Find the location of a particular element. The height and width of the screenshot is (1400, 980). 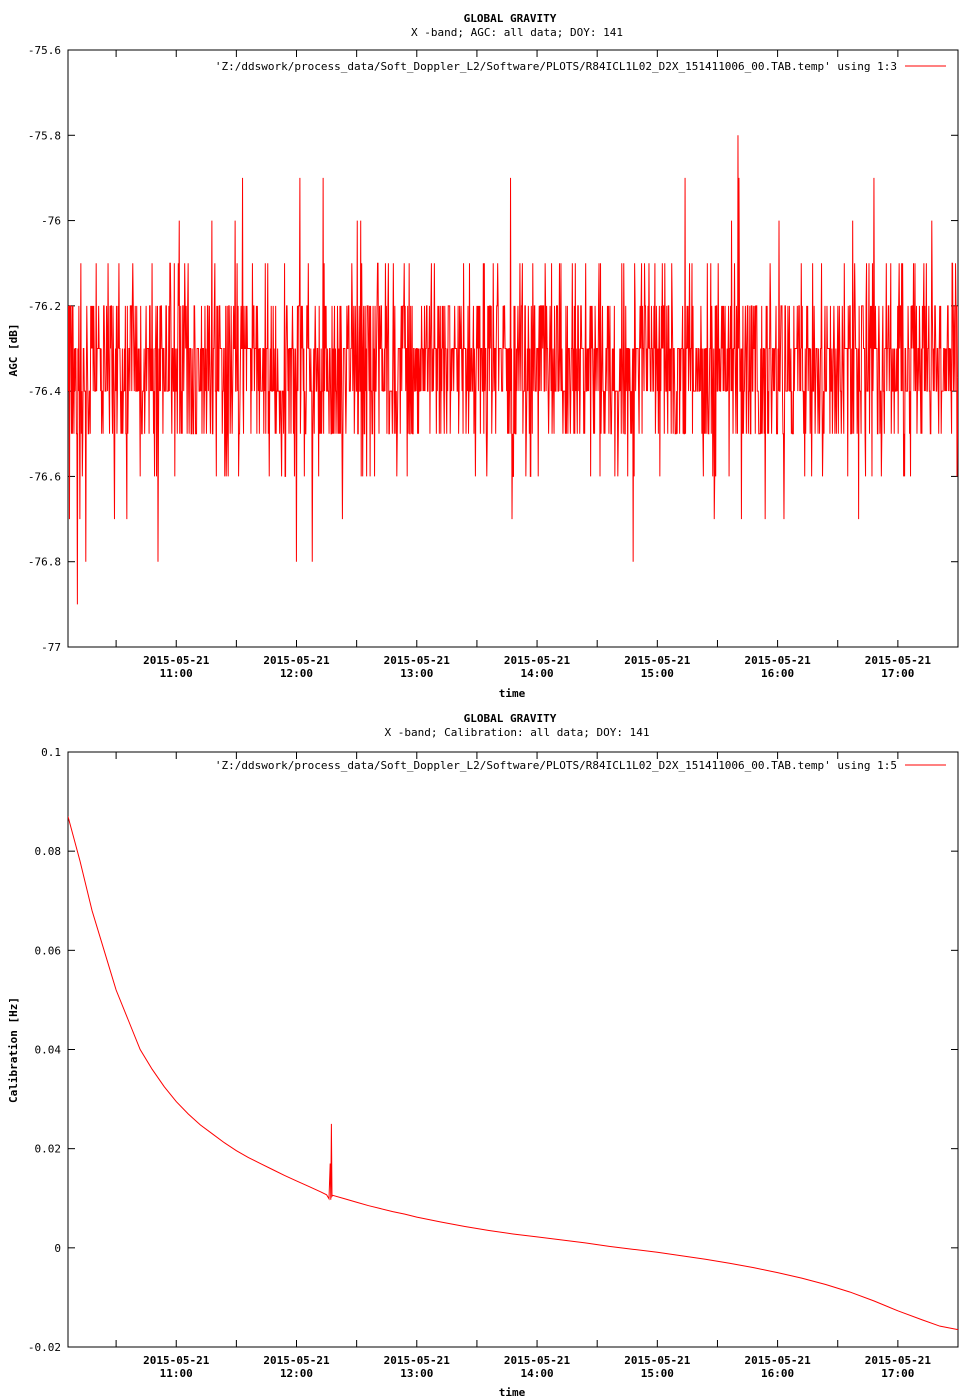

calibration-y-tick-label: 0.1 is located at coordinates (51, 752).